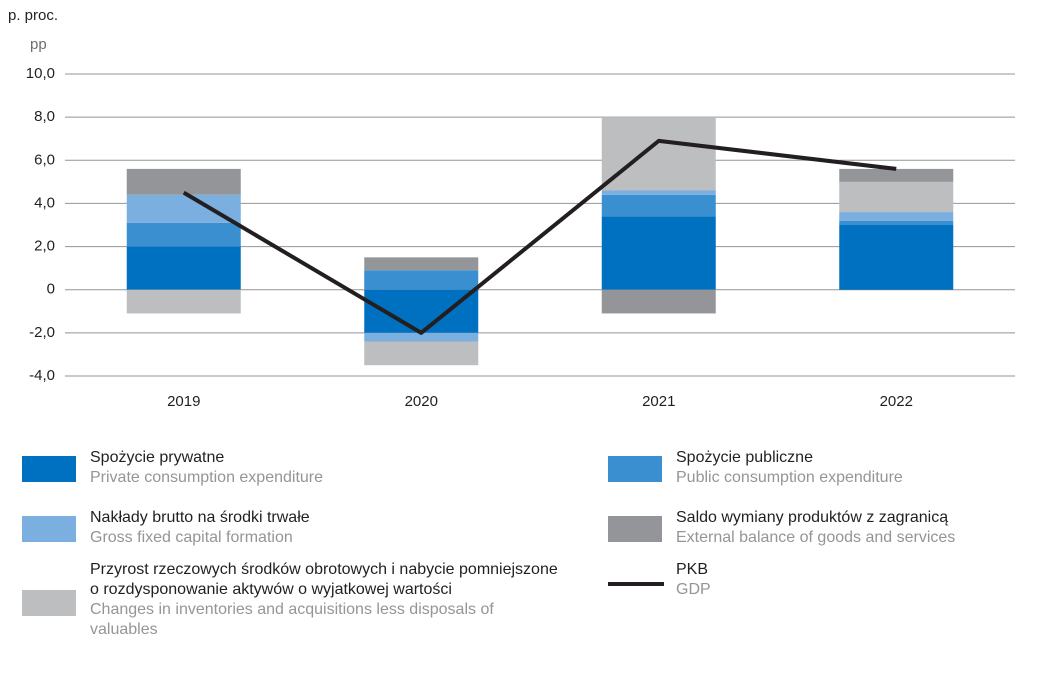 Image resolution: width=1053 pixels, height=675 pixels. Describe the element at coordinates (51, 289) in the screenshot. I see `y-tick-label: 0` at that location.